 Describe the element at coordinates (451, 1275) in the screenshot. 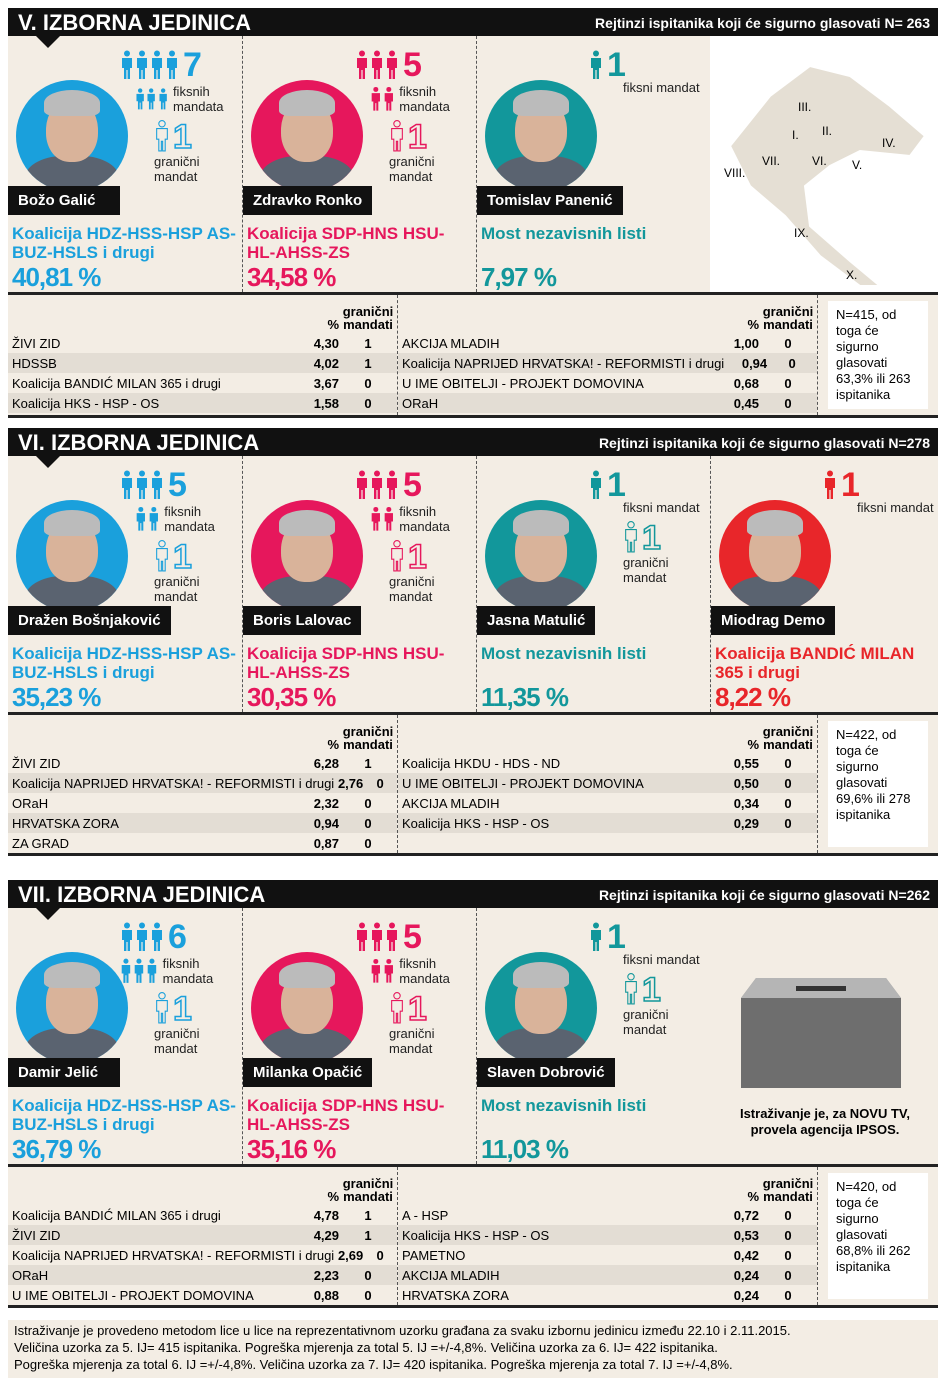

I see `party-name: AKCIJA MLADIH` at that location.